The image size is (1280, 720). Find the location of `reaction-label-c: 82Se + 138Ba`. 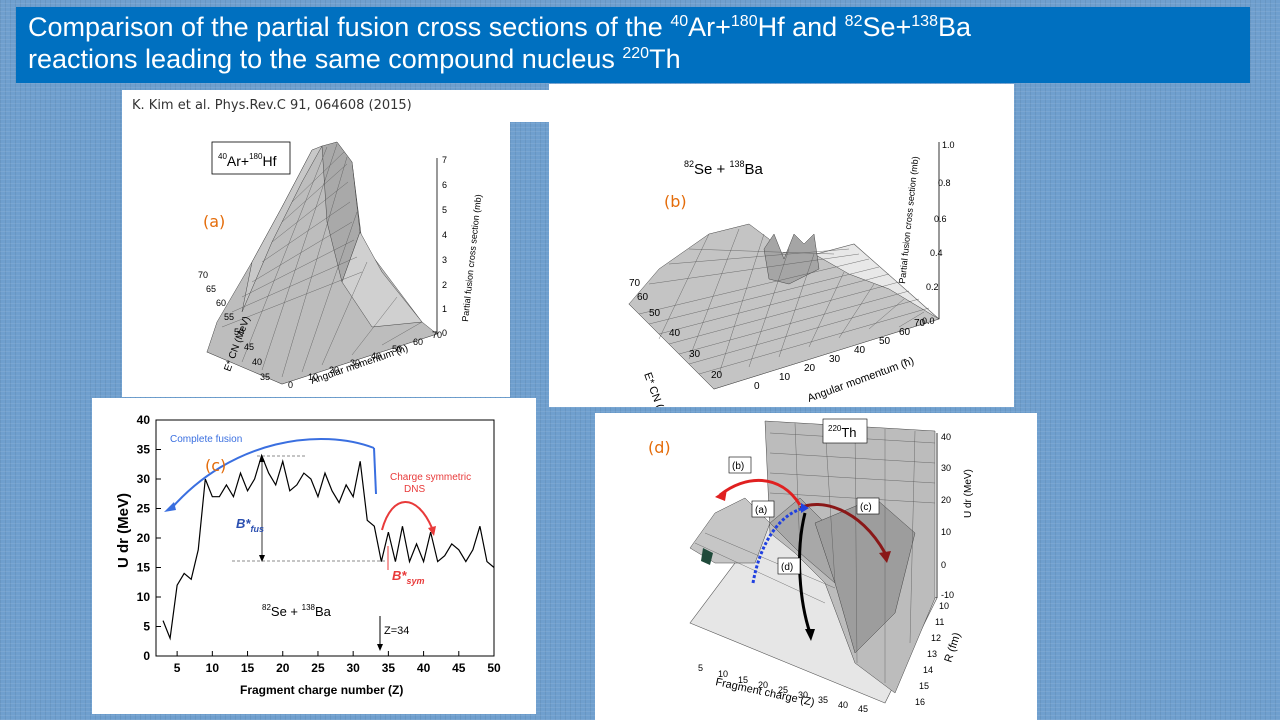

reaction-label-c: 82Se + 138Ba is located at coordinates (297, 611).